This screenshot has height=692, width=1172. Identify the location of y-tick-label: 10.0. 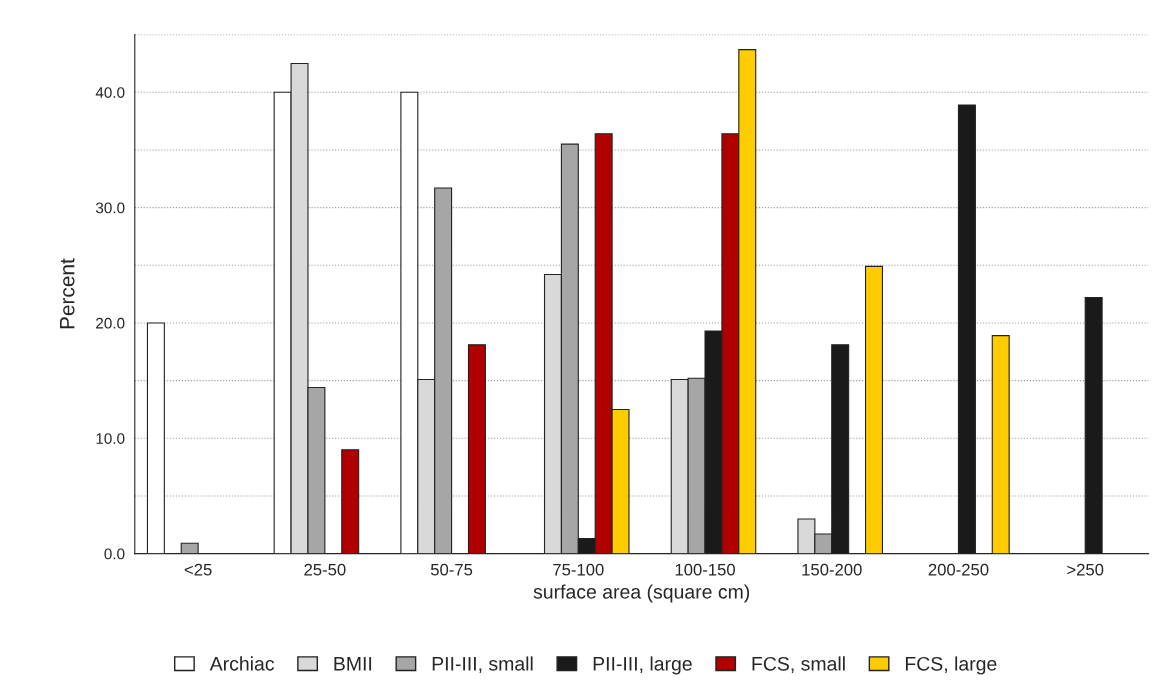
(110, 438).